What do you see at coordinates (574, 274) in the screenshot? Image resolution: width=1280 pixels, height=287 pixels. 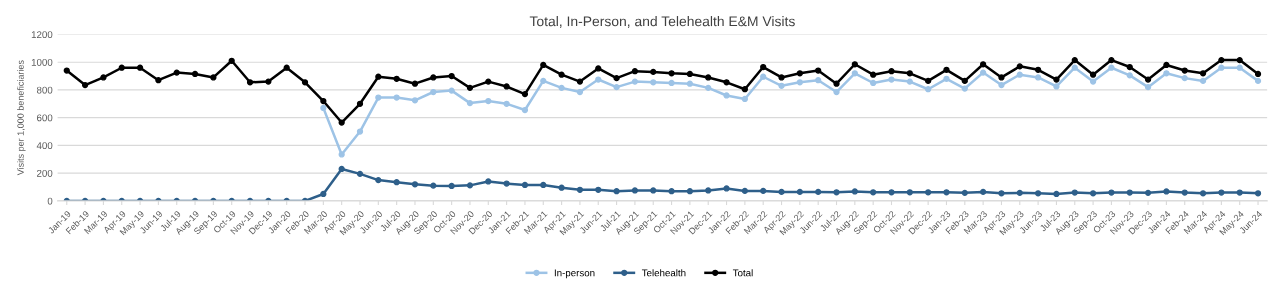 I see `legend-label: In-person` at bounding box center [574, 274].